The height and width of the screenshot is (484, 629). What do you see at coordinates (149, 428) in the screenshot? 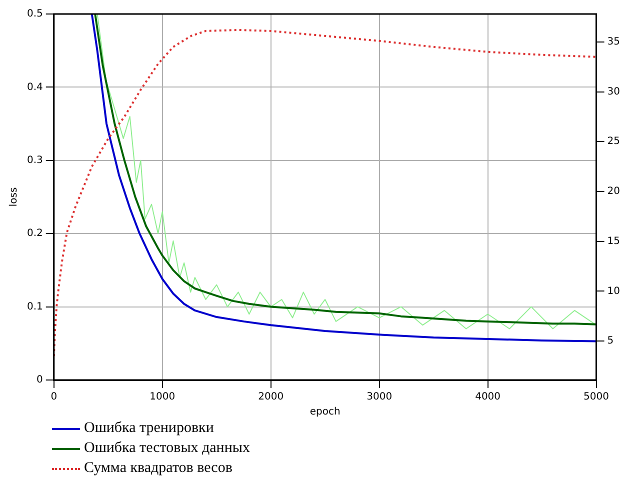
I see `legend-label: Ошибка тренировки` at bounding box center [149, 428].